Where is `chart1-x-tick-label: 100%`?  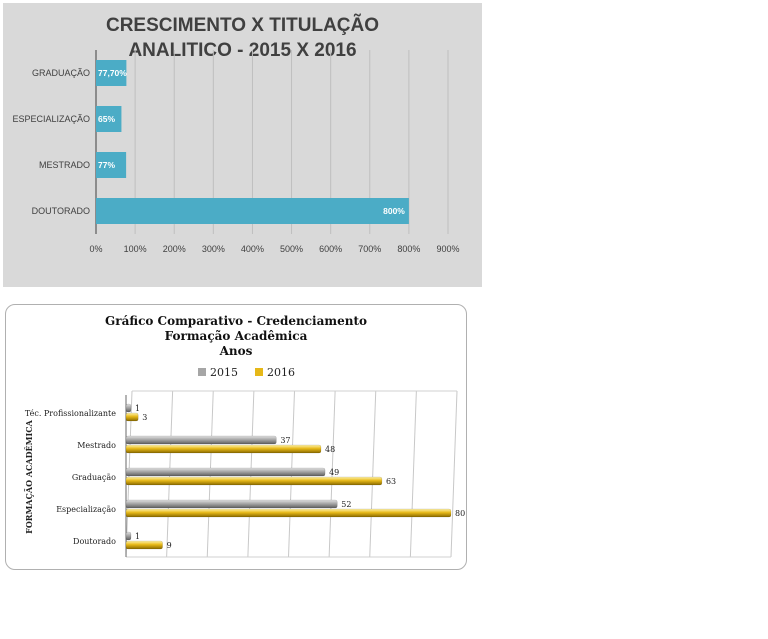
chart1-x-tick-label: 100% is located at coordinates (135, 249).